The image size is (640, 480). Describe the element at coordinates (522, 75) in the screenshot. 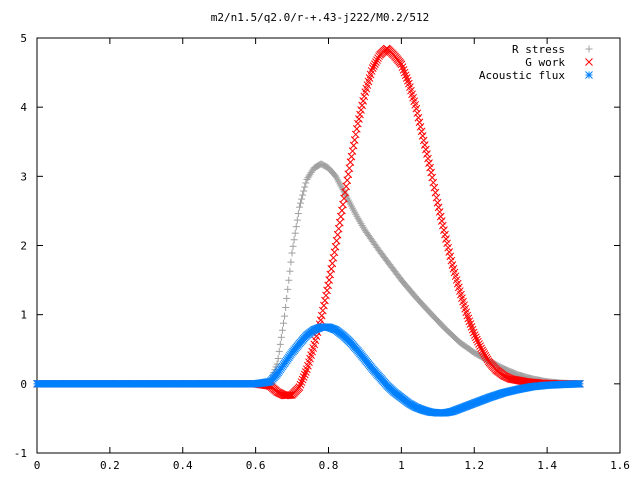

I see `legend-label: Acoustic flux` at that location.